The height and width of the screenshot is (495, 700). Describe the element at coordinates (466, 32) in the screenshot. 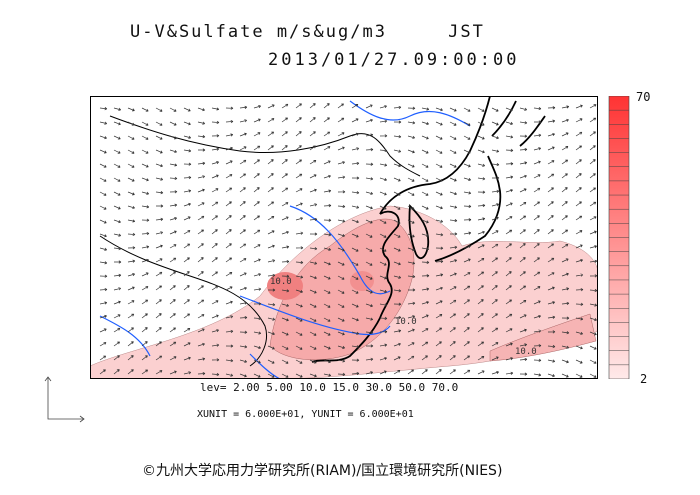

I see `timezone-label: JST` at that location.